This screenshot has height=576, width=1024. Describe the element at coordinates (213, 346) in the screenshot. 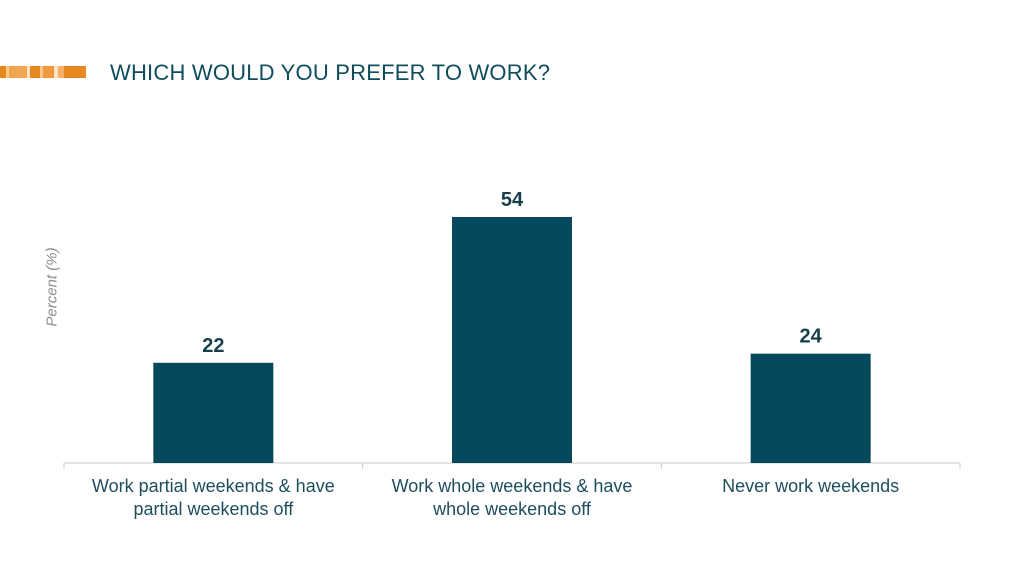

I see `bar-value-label: 22` at that location.